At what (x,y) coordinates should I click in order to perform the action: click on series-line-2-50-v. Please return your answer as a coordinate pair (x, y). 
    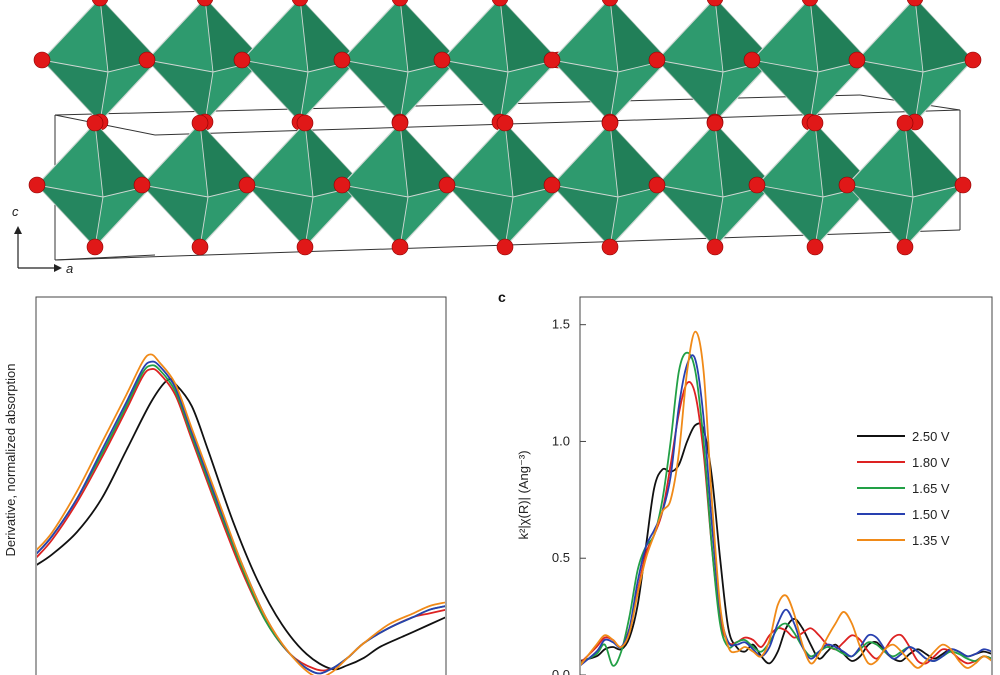
    Looking at the image, I should click on (786, 543).